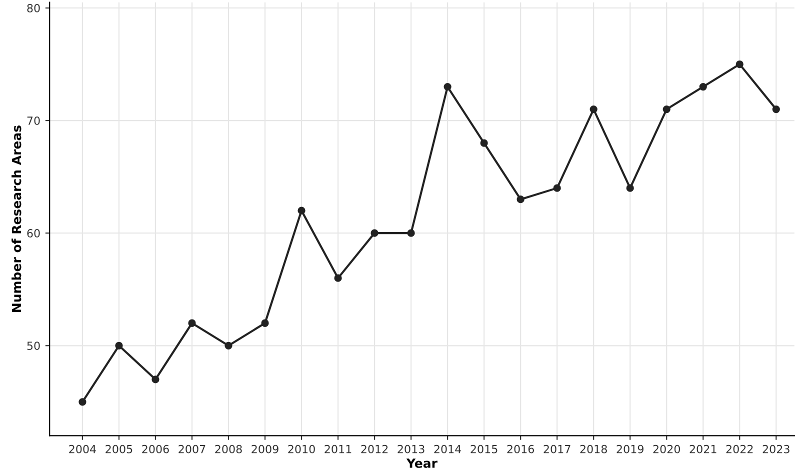  Describe the element at coordinates (33, 346) in the screenshot. I see `y-tick-label: 50` at that location.